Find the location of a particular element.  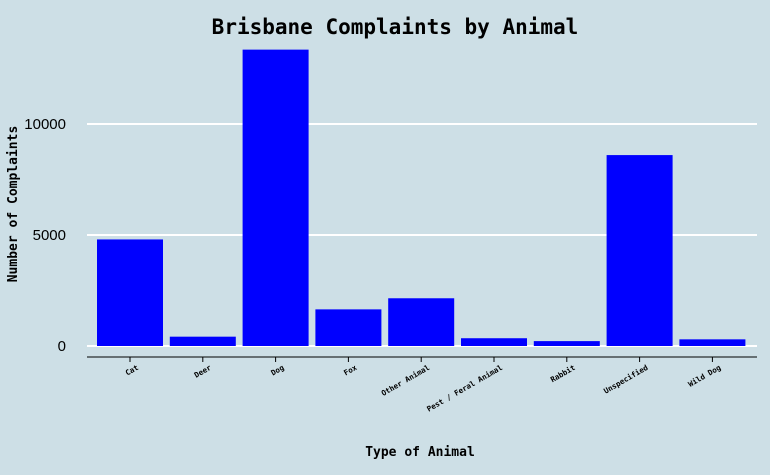

y-tick-label: 10000 is located at coordinates (45, 124).